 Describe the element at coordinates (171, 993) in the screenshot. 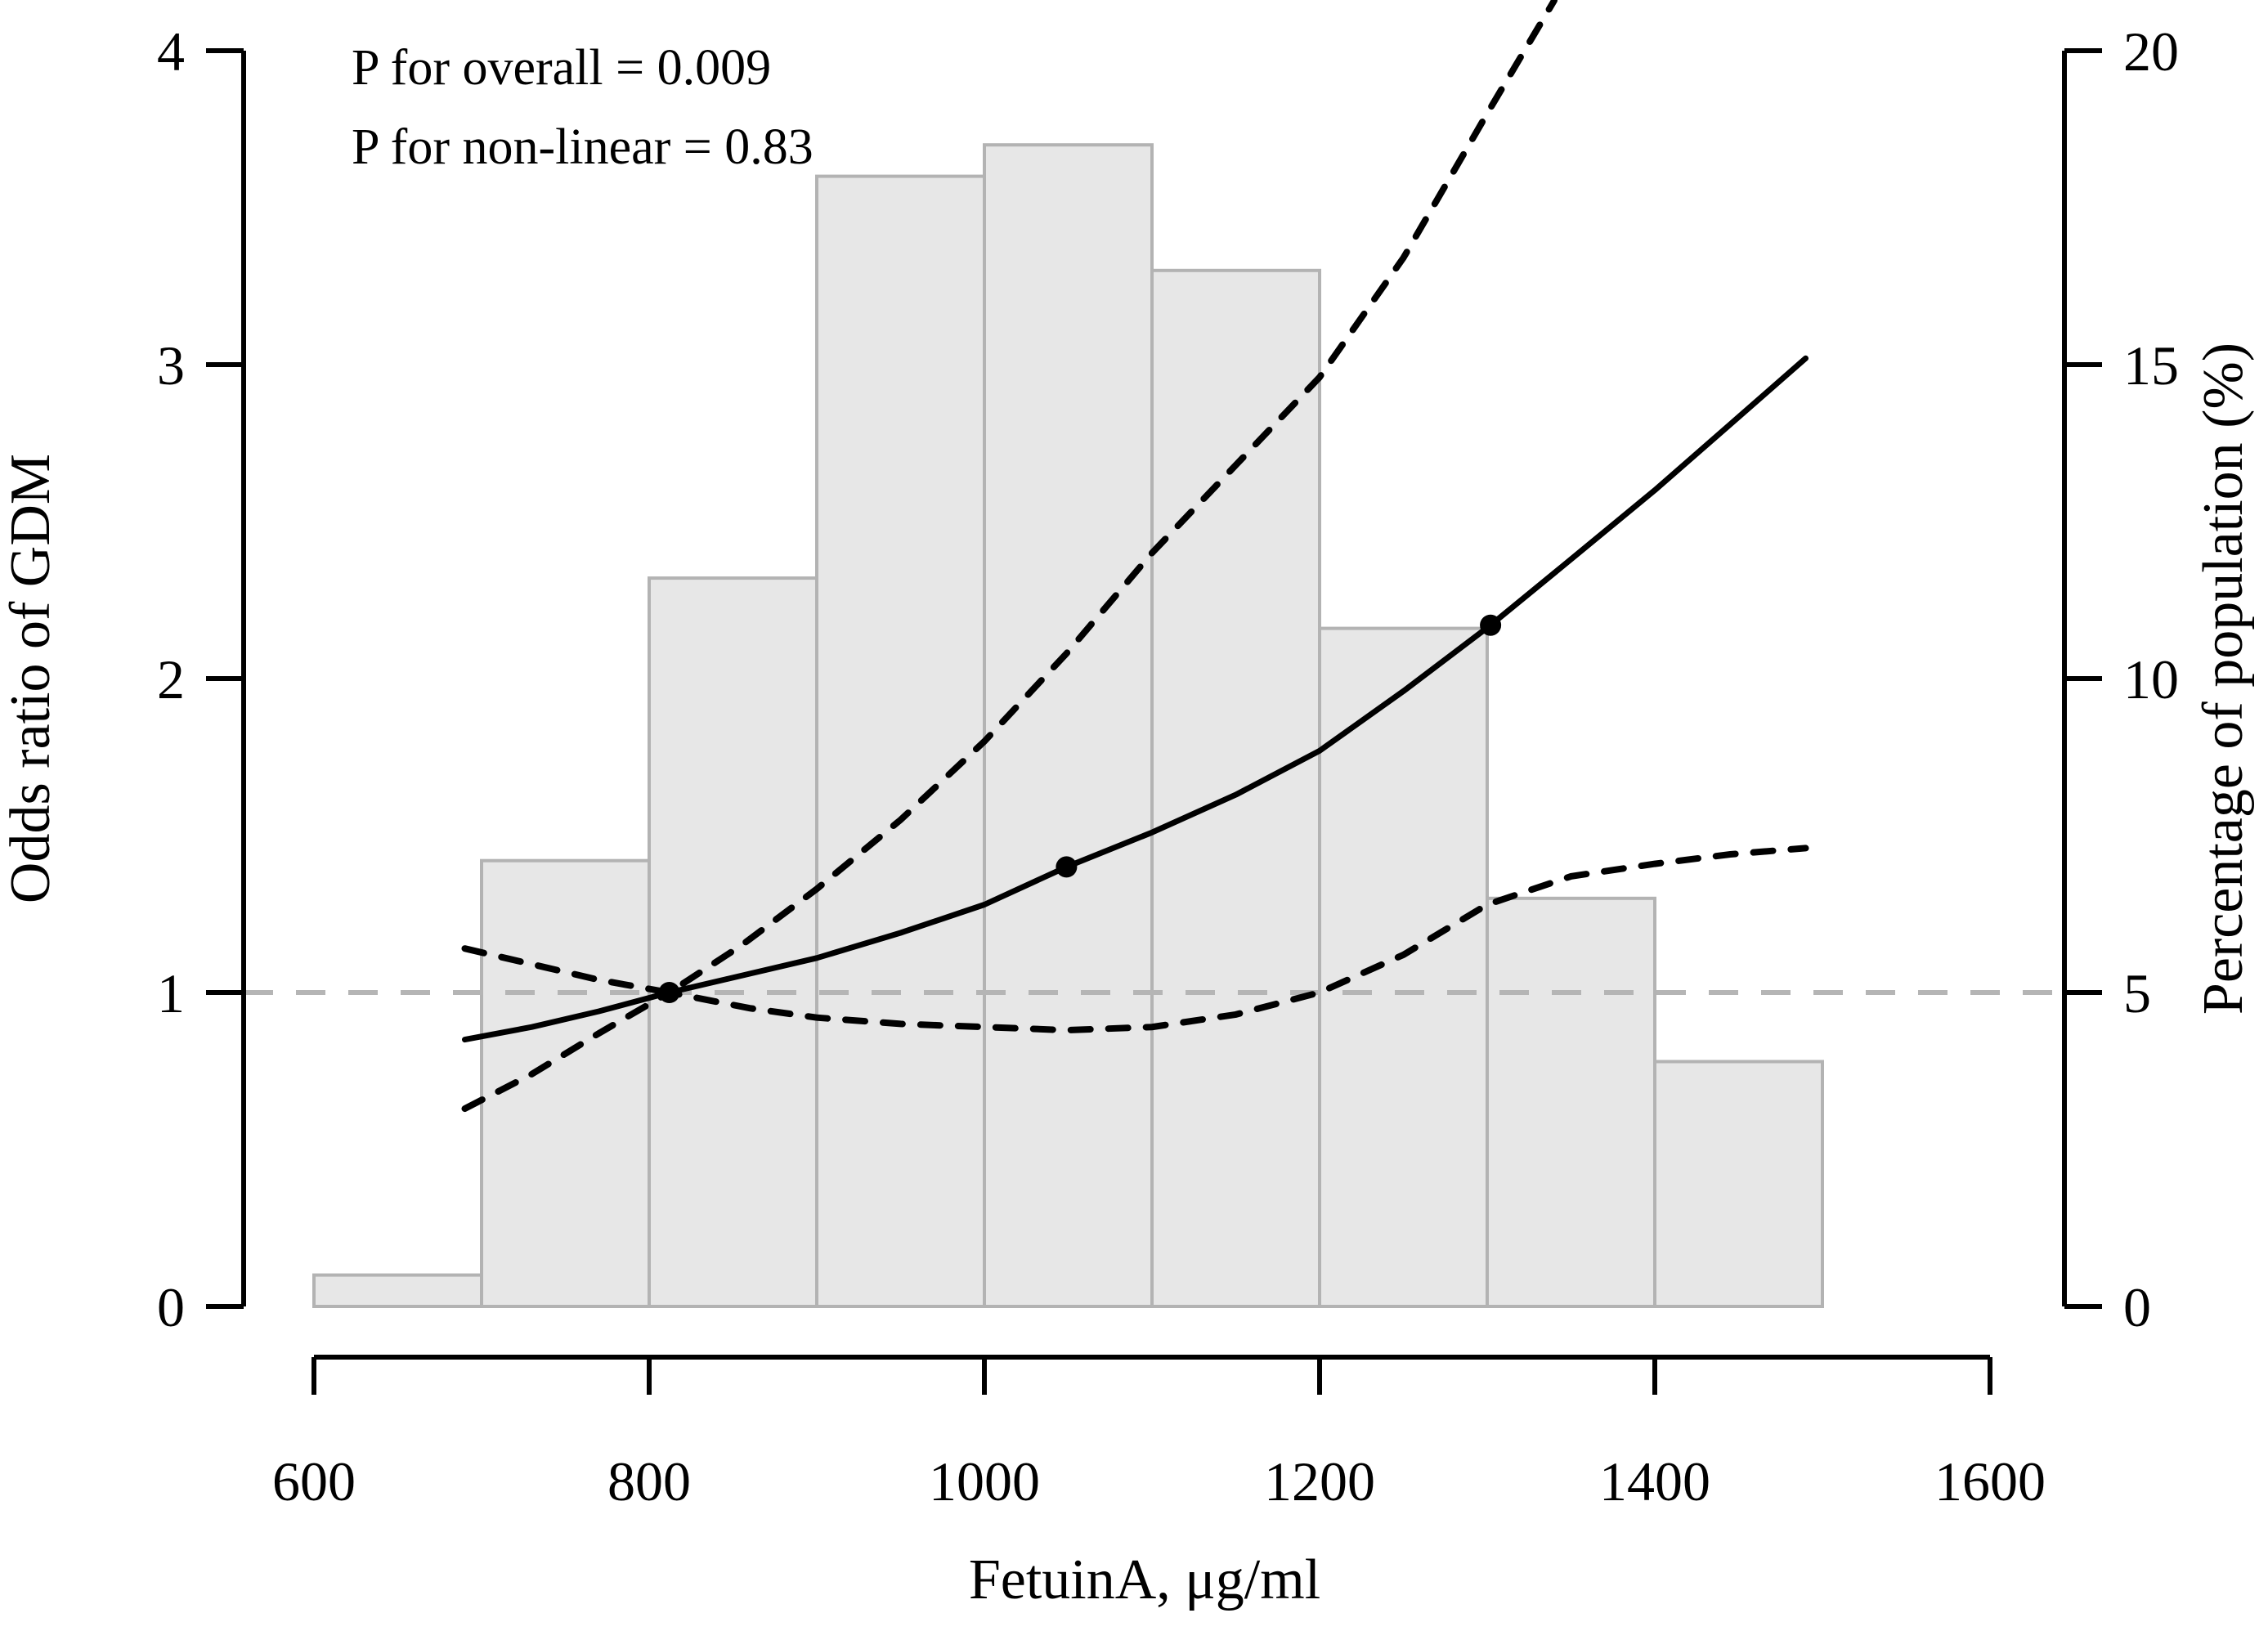

I see `left-tick-label: 1` at that location.